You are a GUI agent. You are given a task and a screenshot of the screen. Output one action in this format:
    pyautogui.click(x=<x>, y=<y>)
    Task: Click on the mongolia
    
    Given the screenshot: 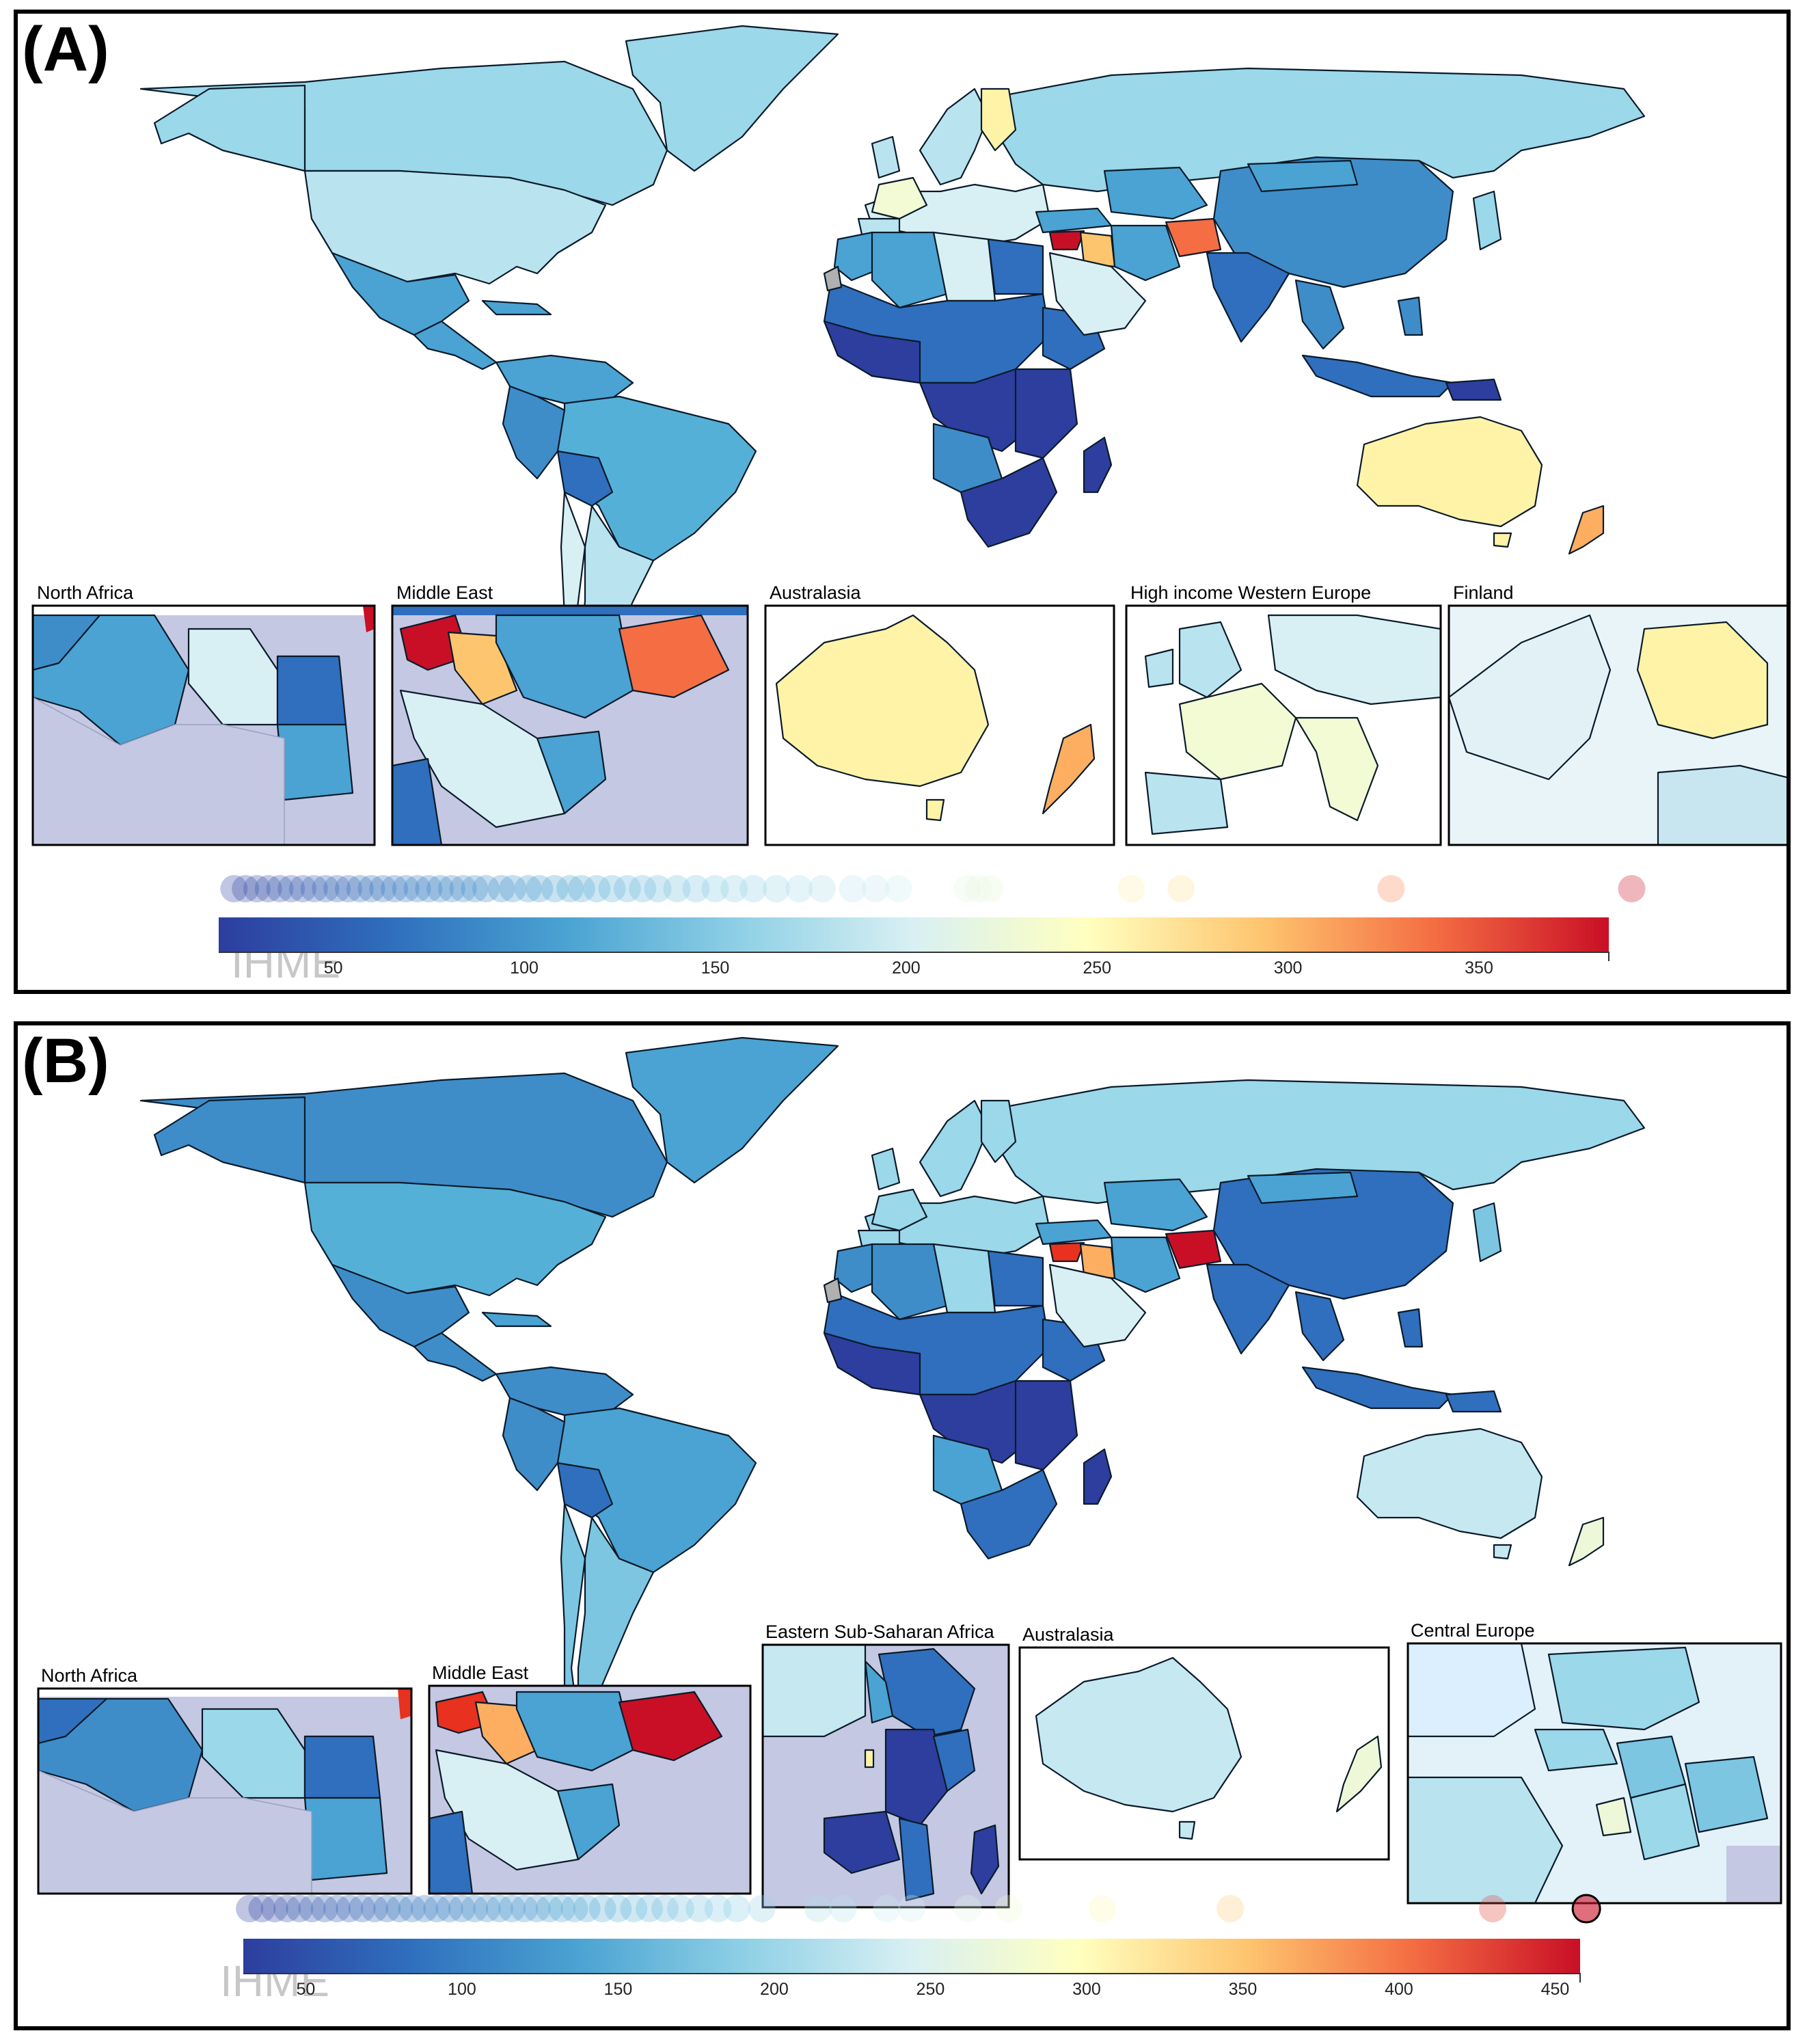 What is the action you would take?
    pyautogui.click(x=1303, y=176)
    